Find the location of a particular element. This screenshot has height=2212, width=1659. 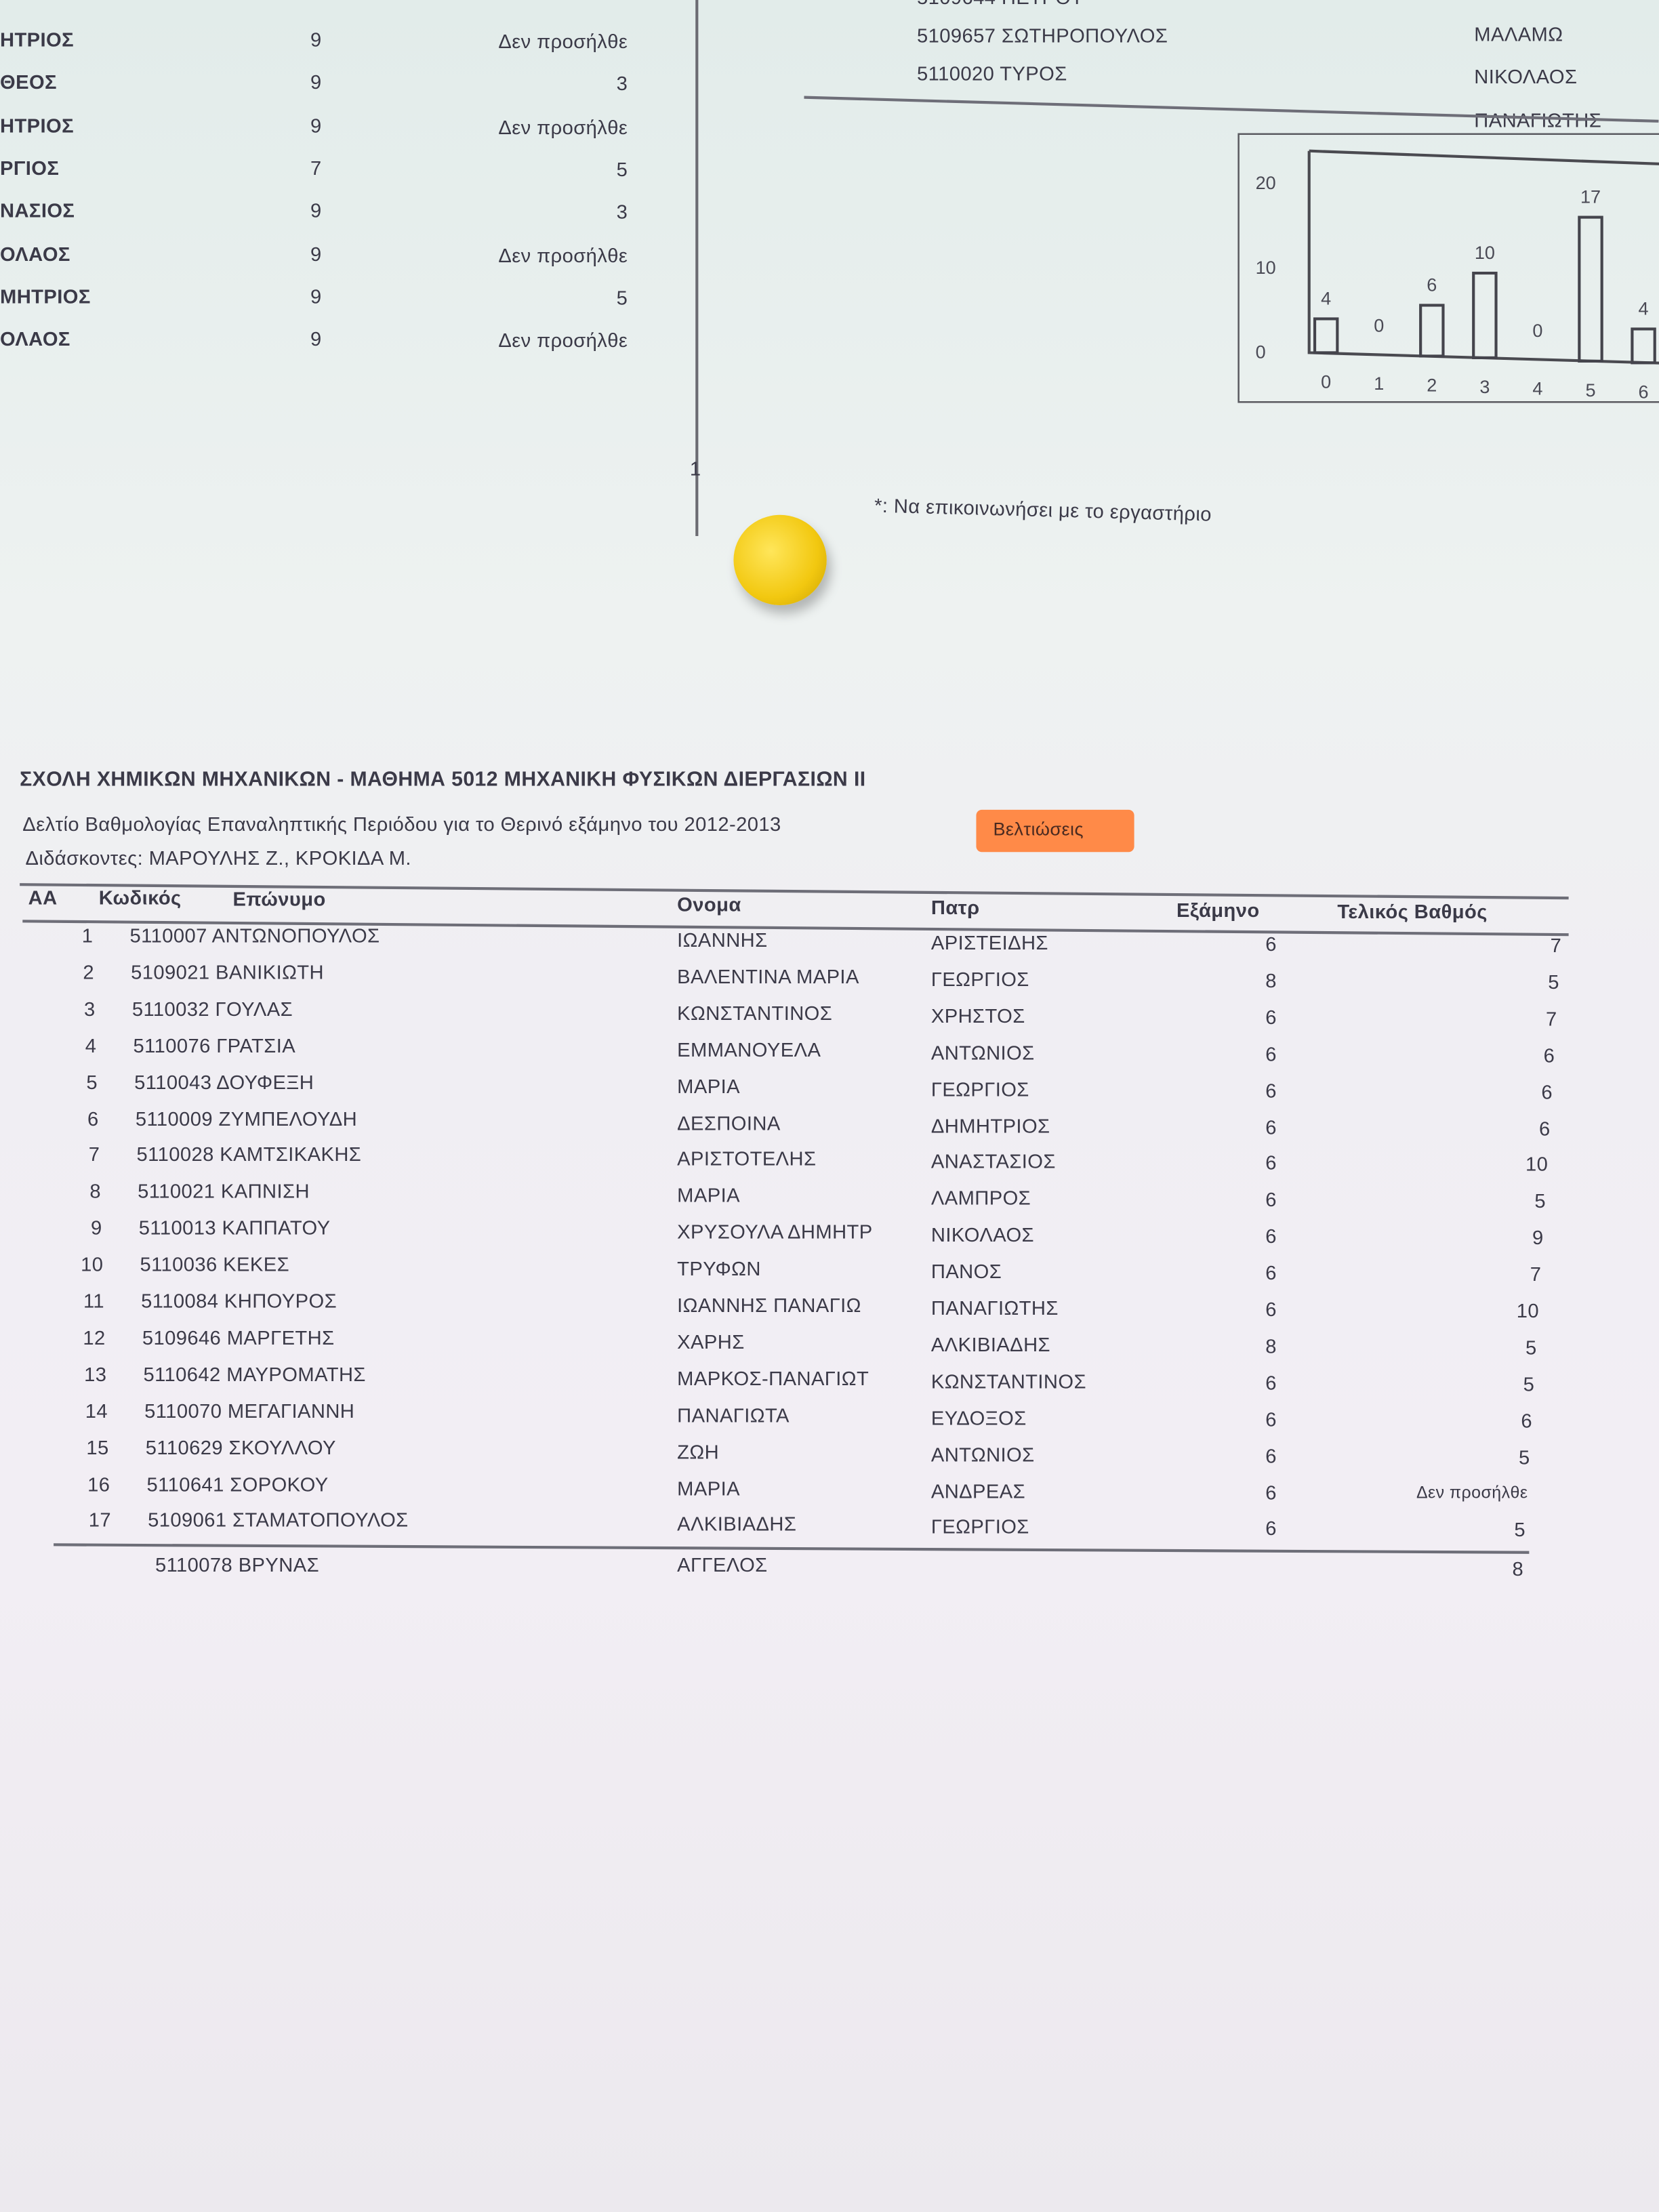

header-final-grade: Τελικός Βαθμός is located at coordinates (1412, 911).